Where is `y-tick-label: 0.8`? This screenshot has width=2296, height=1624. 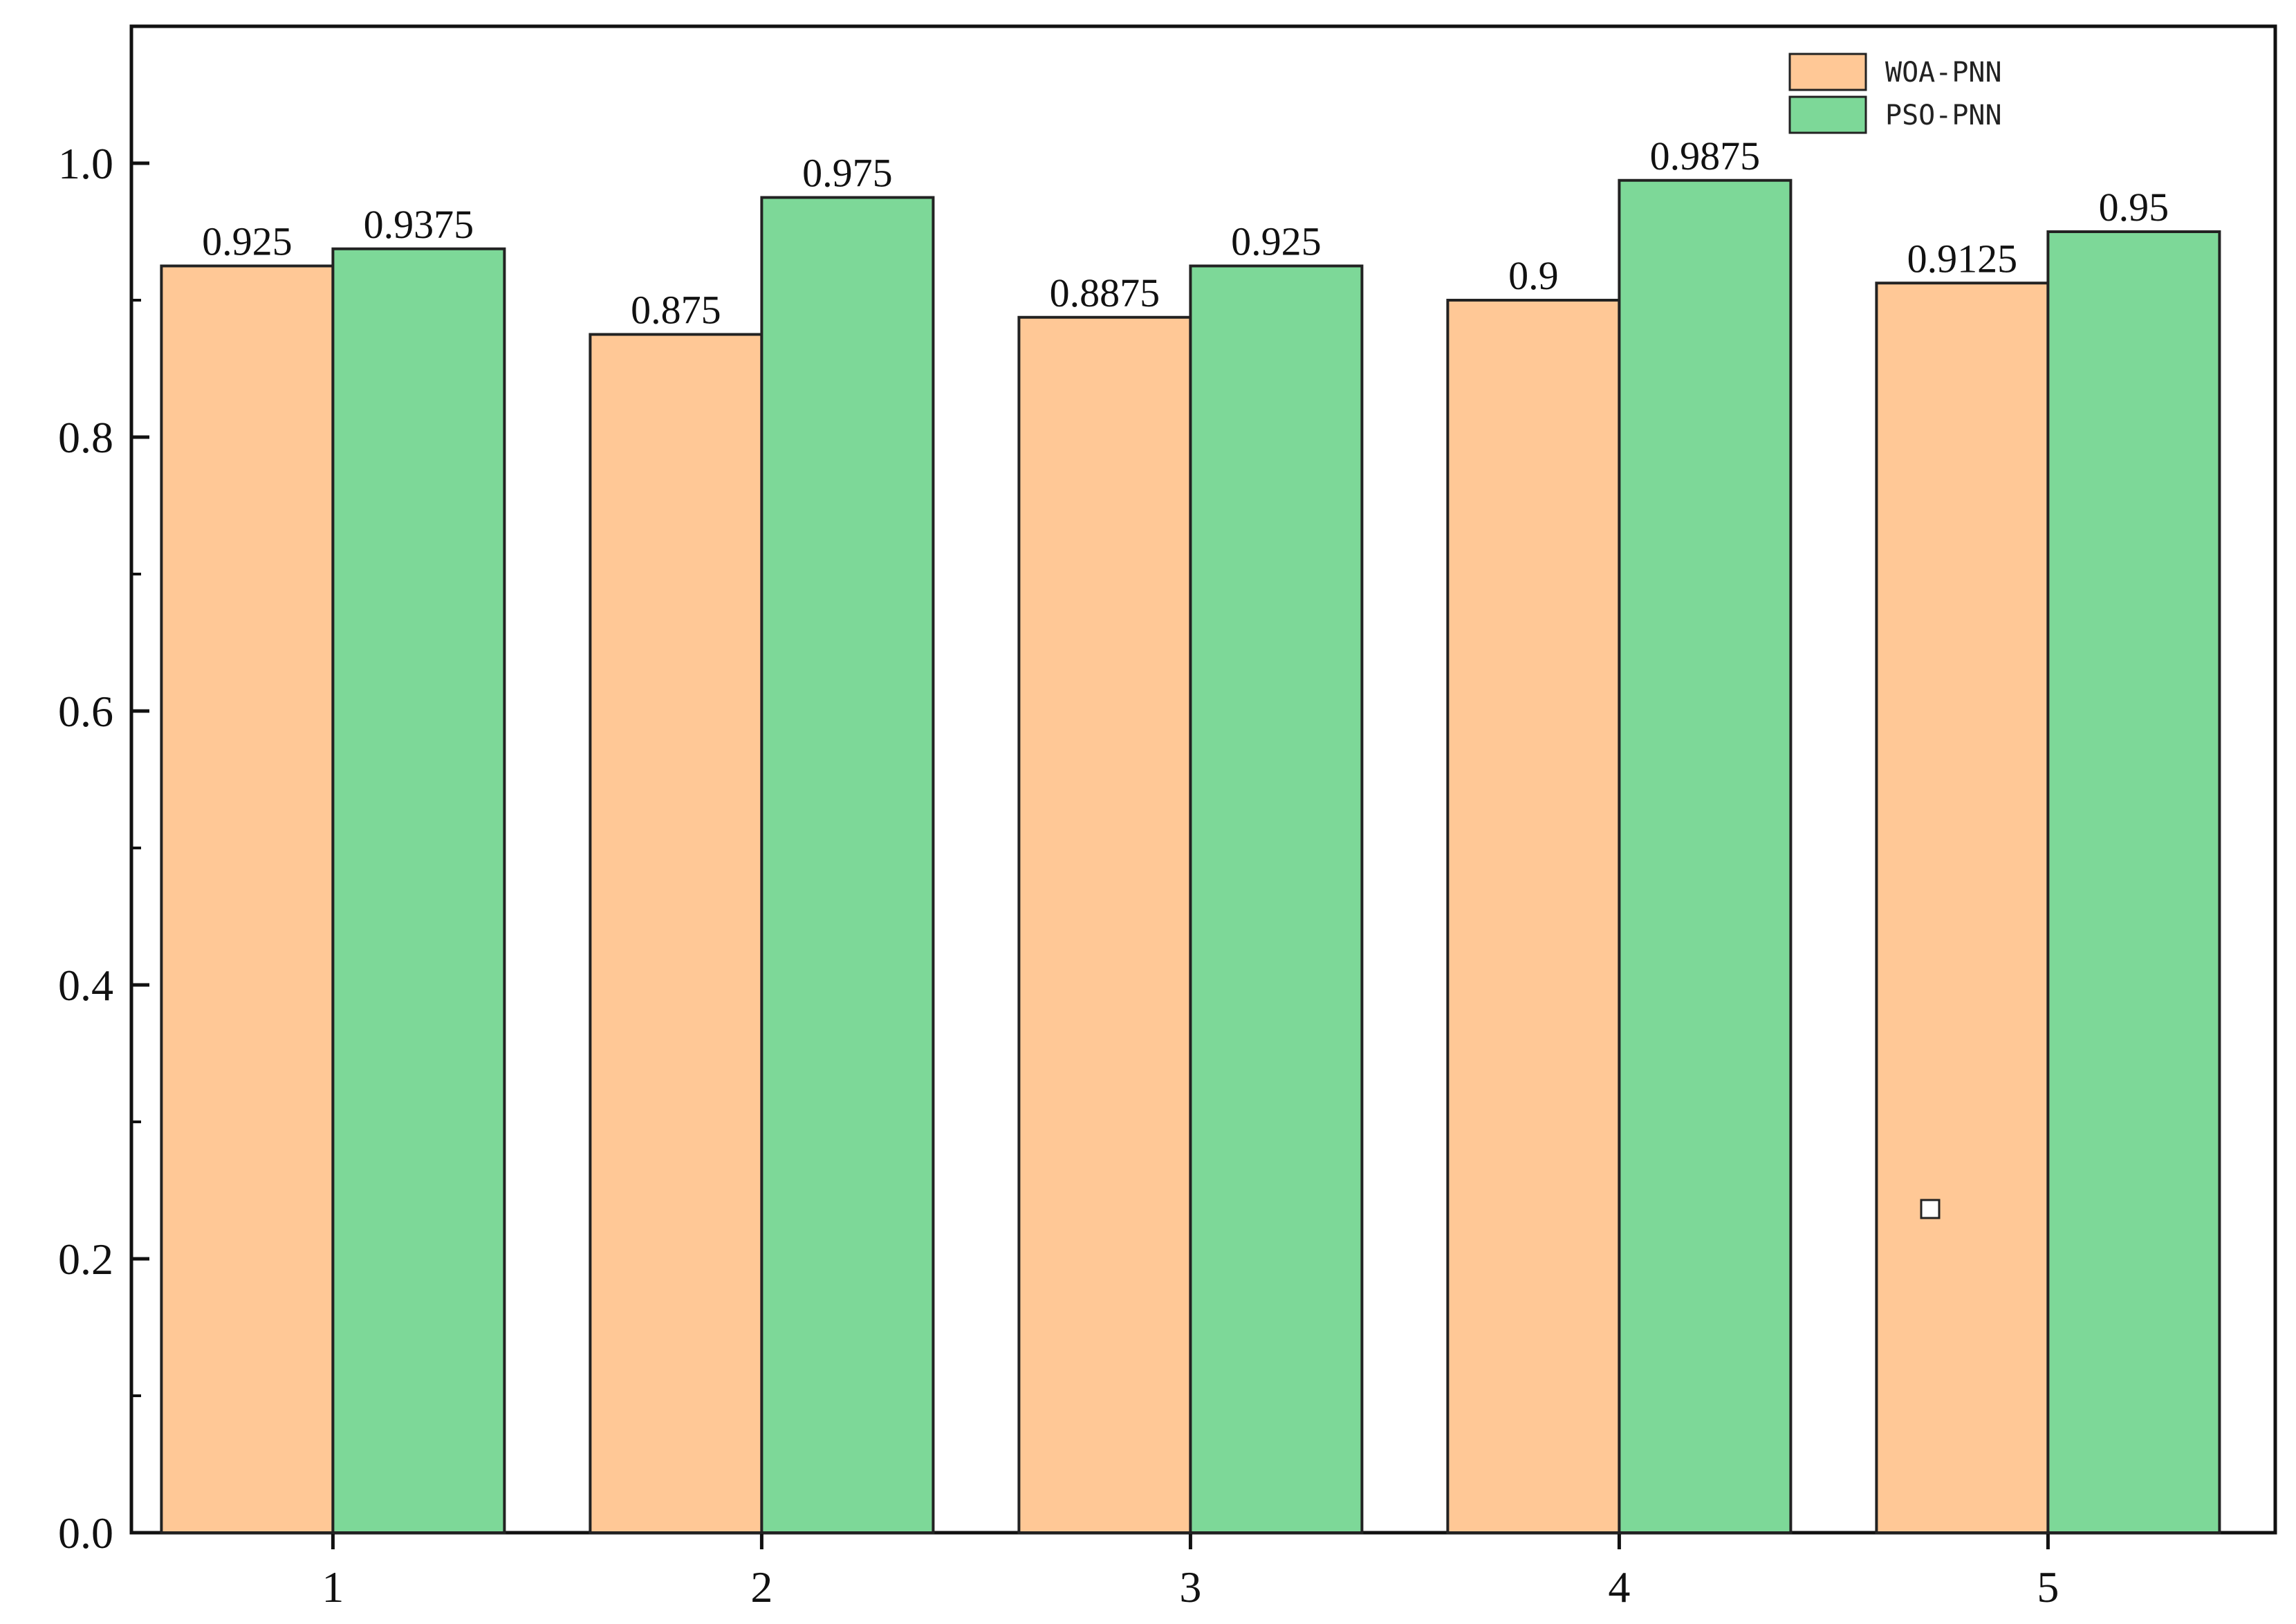
y-tick-label: 0.8 is located at coordinates (86, 437).